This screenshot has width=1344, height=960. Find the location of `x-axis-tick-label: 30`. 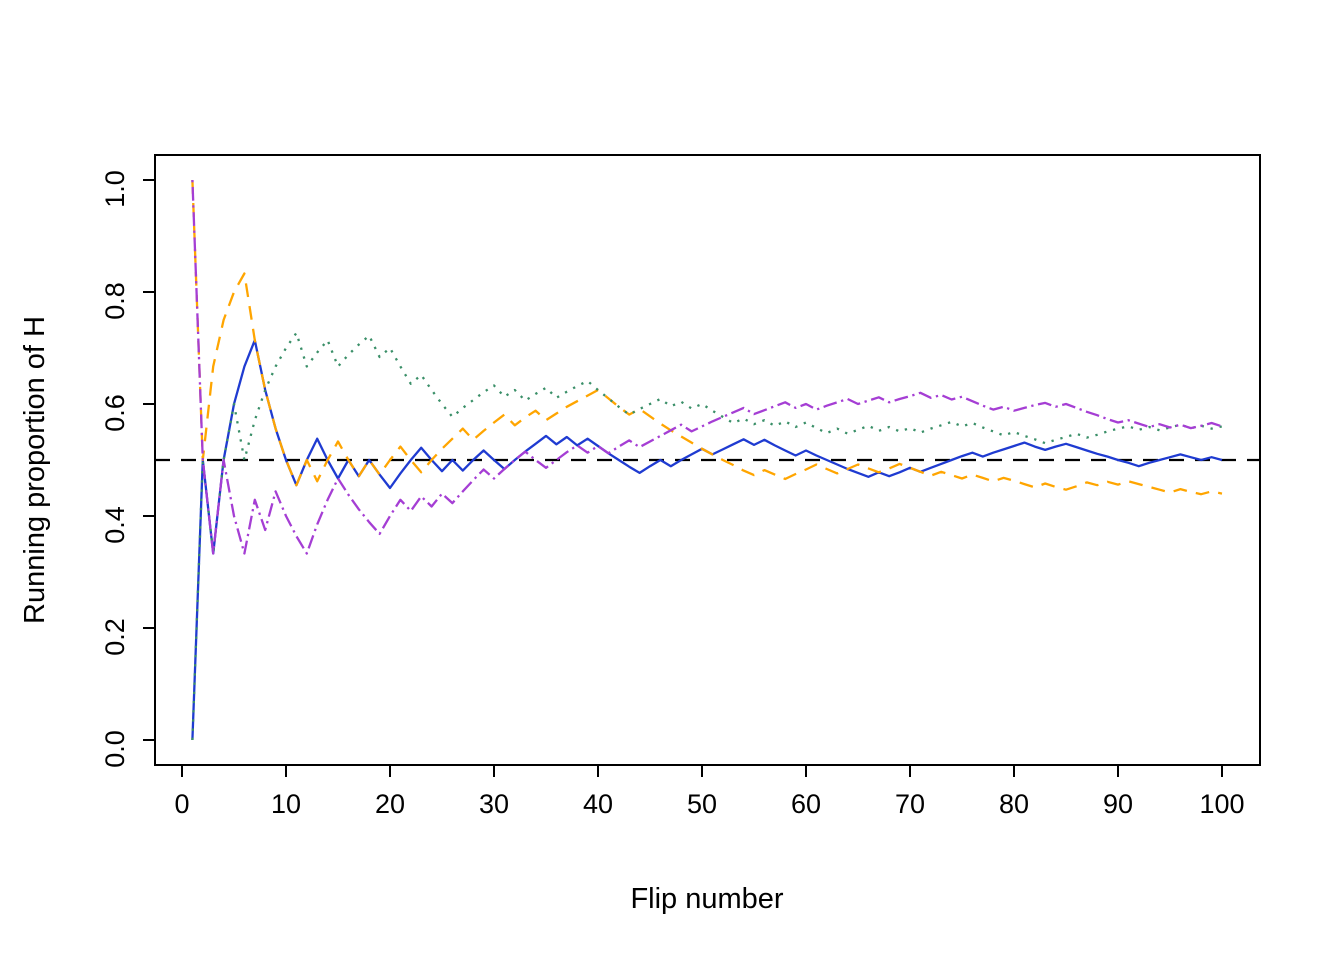

x-axis-tick-label: 30 is located at coordinates (494, 804).